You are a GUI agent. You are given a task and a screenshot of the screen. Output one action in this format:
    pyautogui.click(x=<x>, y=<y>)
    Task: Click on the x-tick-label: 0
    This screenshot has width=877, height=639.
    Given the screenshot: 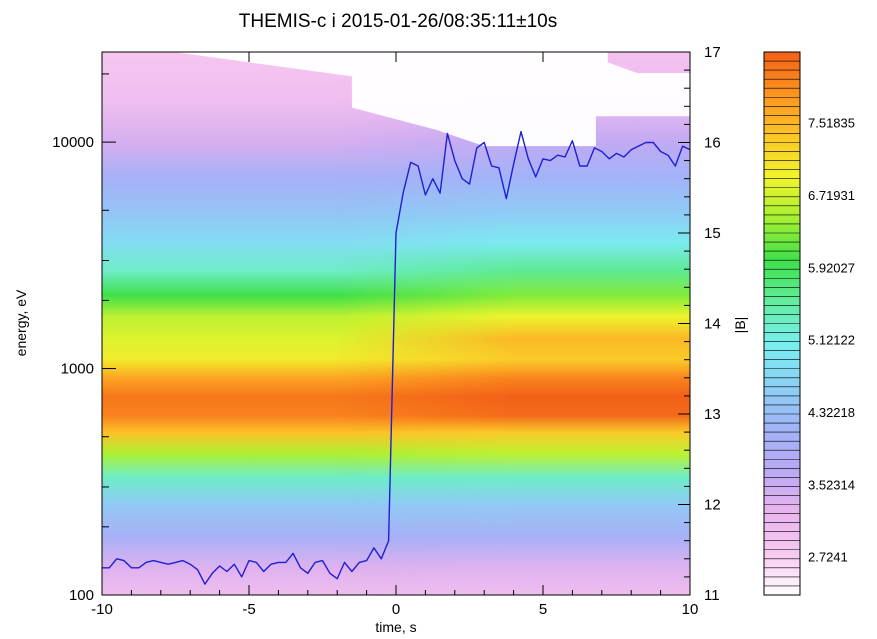 What is the action you would take?
    pyautogui.click(x=396, y=609)
    